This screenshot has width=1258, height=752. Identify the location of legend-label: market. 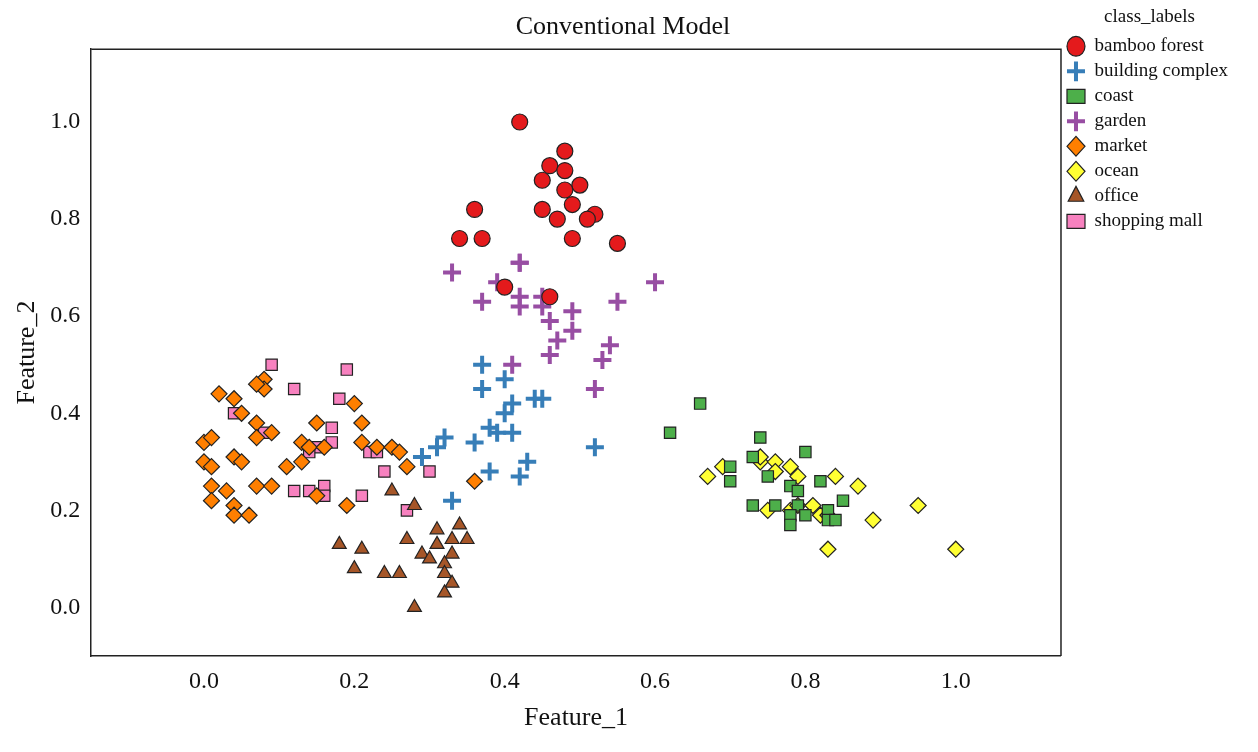
(1121, 145).